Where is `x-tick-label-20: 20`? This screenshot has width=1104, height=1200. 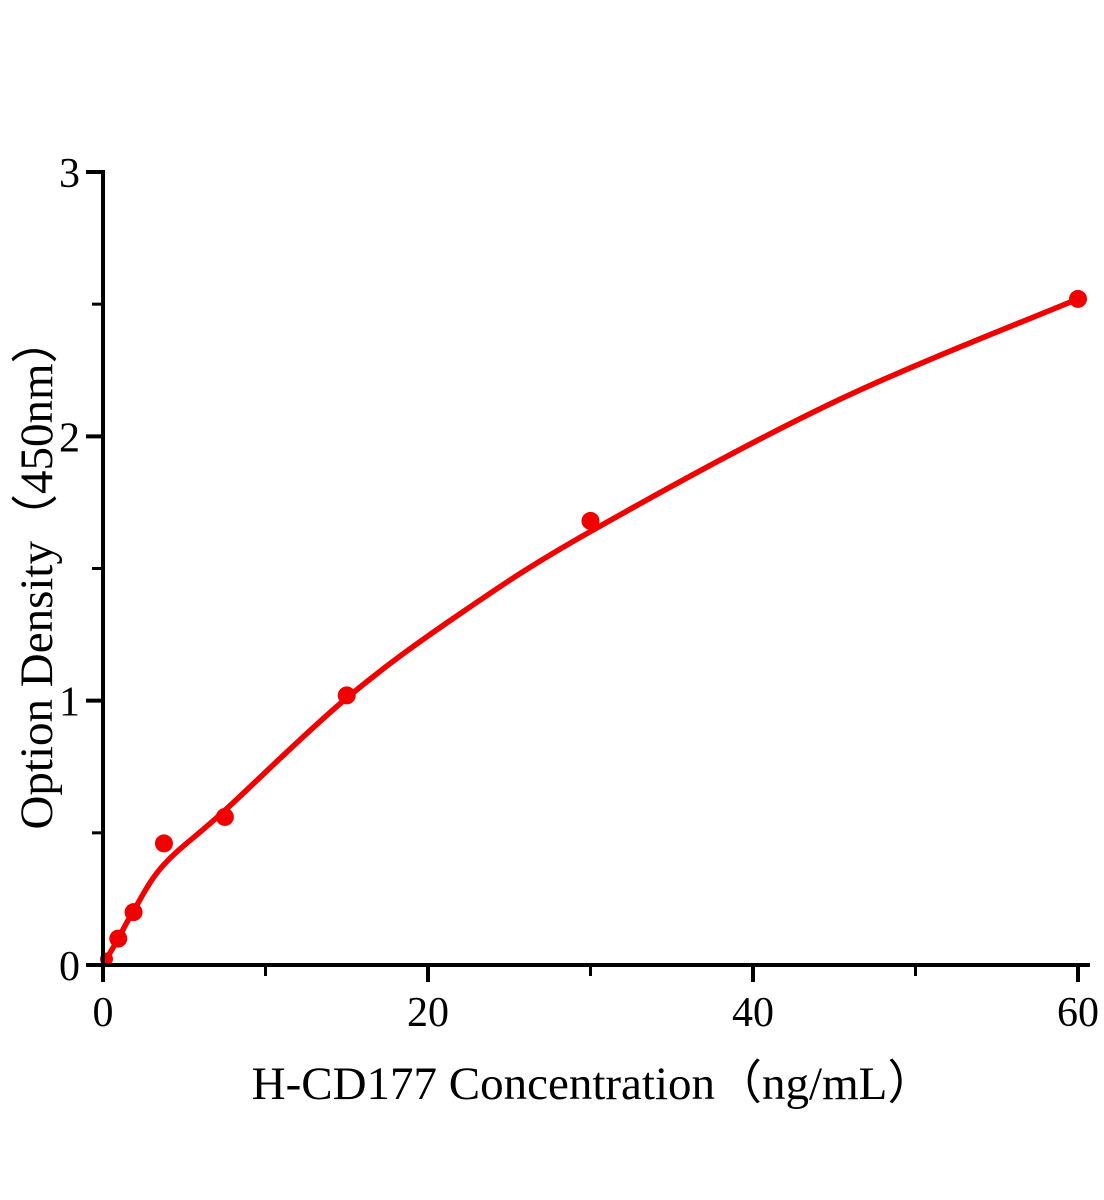
x-tick-label-20: 20 is located at coordinates (428, 1013).